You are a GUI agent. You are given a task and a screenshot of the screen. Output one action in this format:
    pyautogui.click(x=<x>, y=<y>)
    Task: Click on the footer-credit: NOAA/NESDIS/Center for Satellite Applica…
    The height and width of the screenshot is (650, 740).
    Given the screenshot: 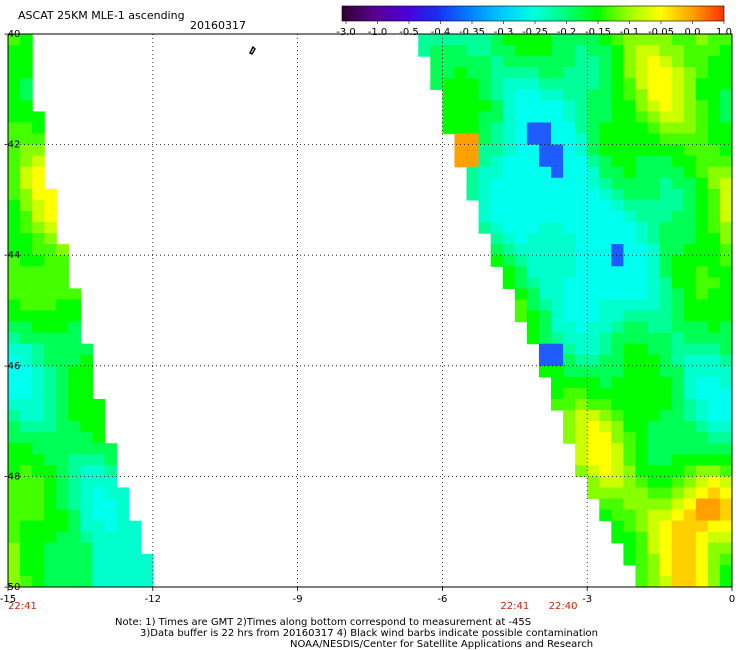 What is the action you would take?
    pyautogui.click(x=441, y=644)
    